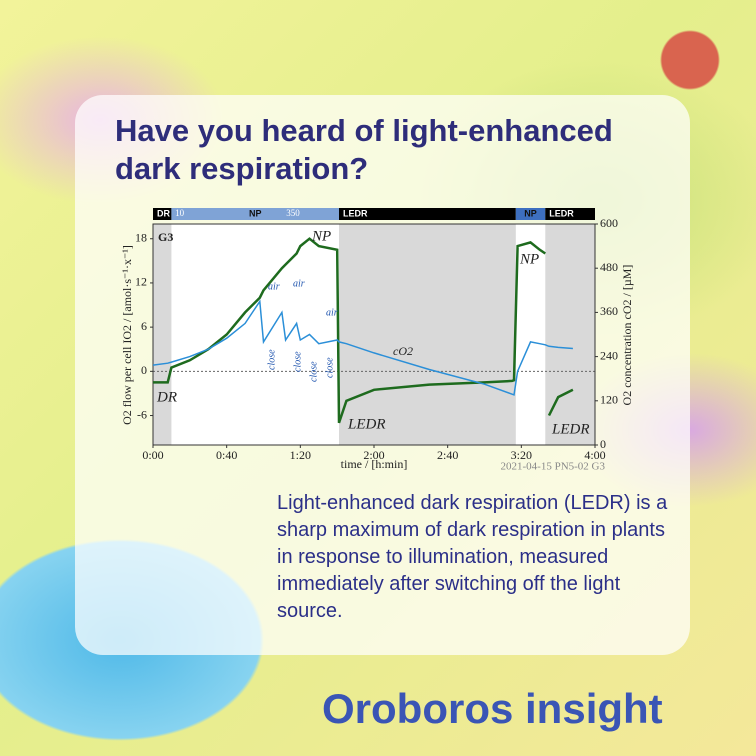  What do you see at coordinates (141, 282) in the screenshot?
I see `y-tick-label: 12` at bounding box center [141, 282].